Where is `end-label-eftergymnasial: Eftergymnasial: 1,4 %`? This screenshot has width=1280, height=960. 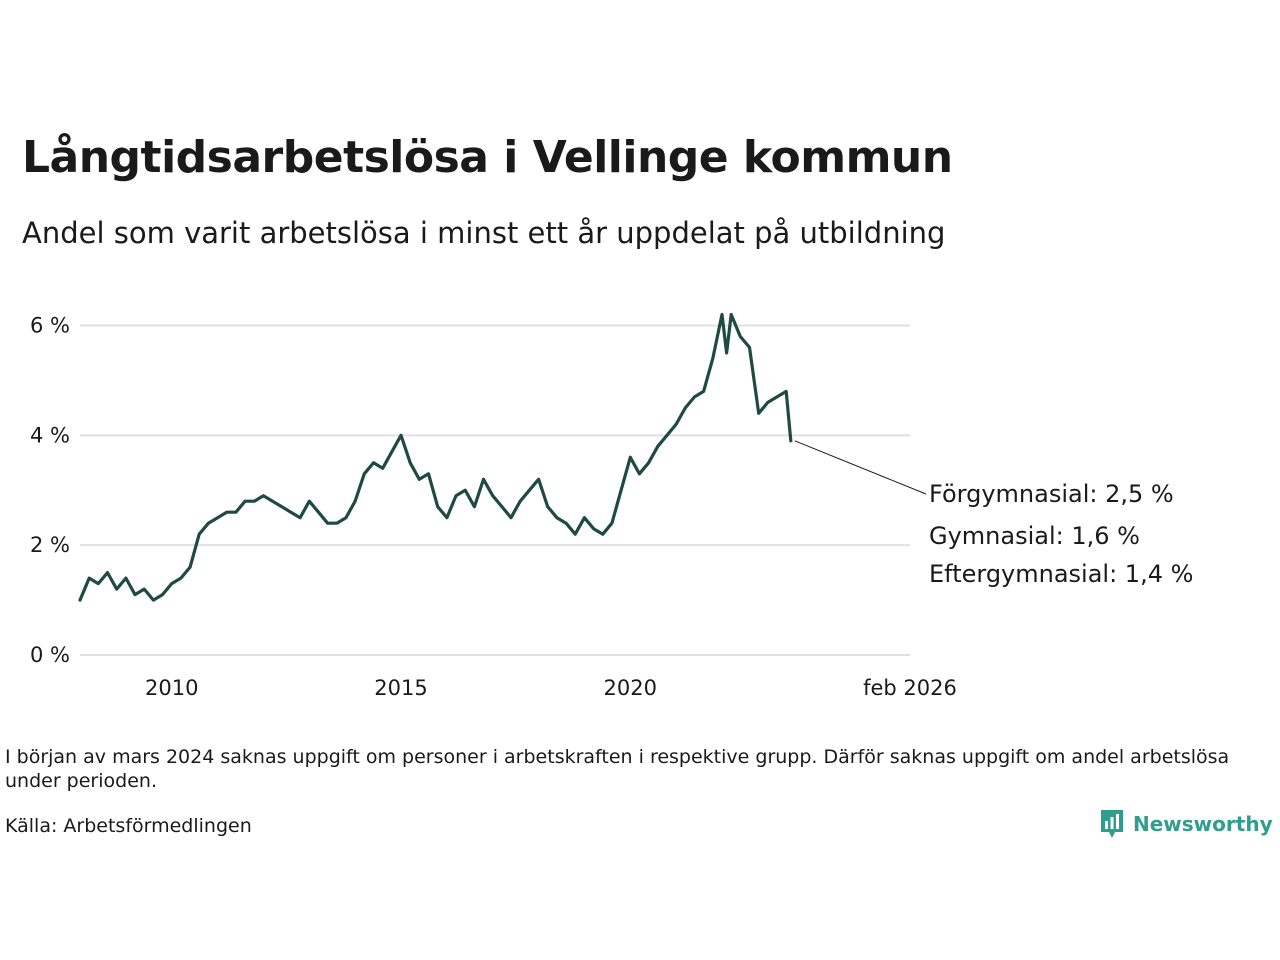
end-label-eftergymnasial: Eftergymnasial: 1,4 % is located at coordinates (1061, 574).